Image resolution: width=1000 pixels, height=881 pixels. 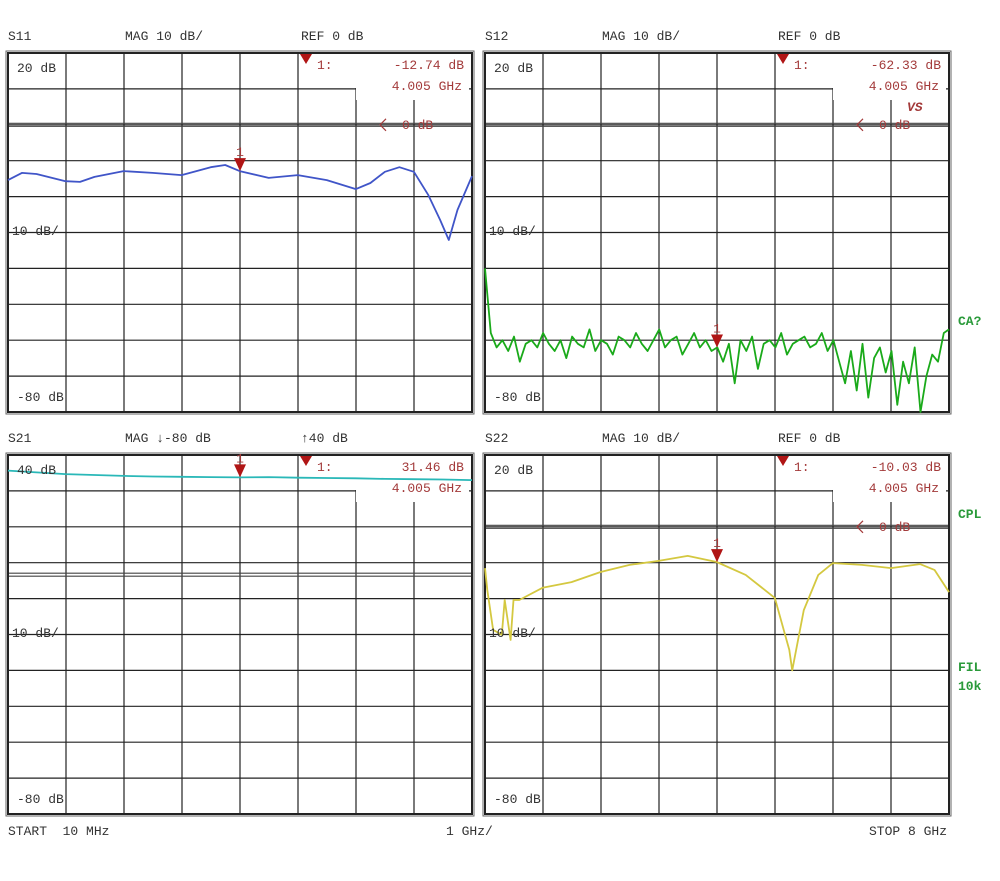 What do you see at coordinates (240, 202) in the screenshot?
I see `trace-s11` at bounding box center [240, 202].